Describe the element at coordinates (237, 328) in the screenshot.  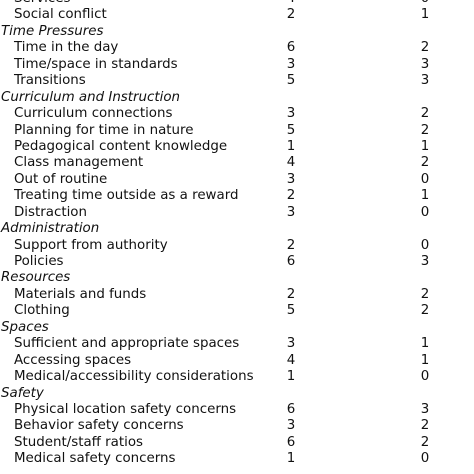
I see `category-heading: Spaces` at that location.